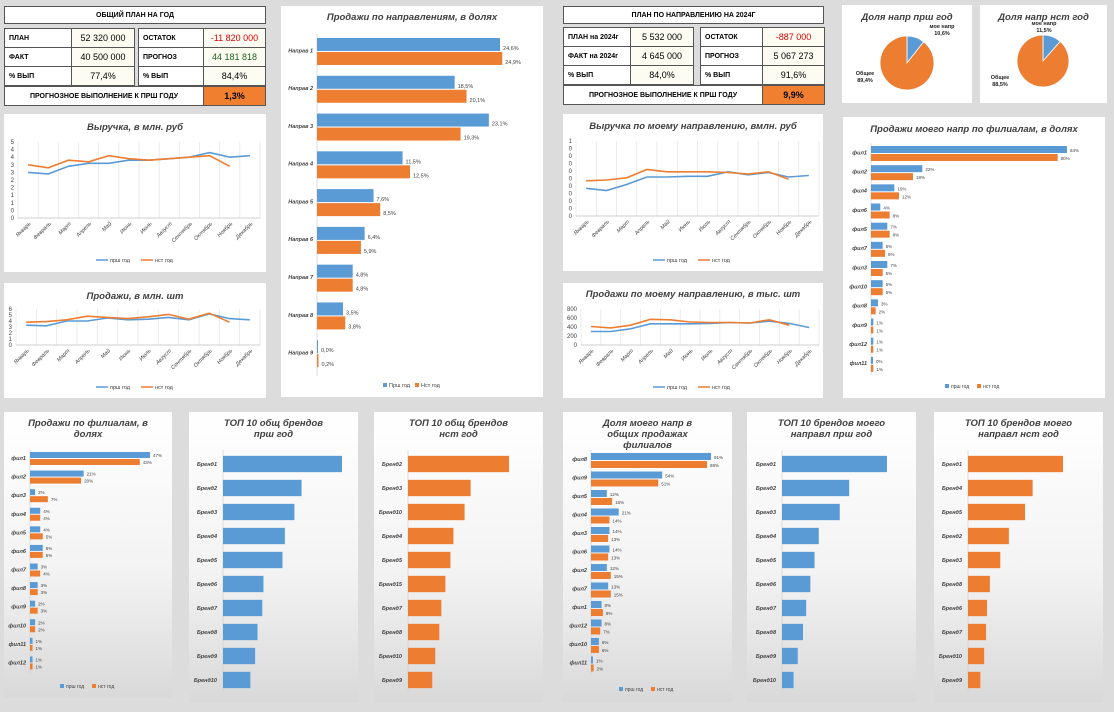 The height and width of the screenshot is (712, 1114). I want to click on plan-value: 52 320 000, so click(103, 38).